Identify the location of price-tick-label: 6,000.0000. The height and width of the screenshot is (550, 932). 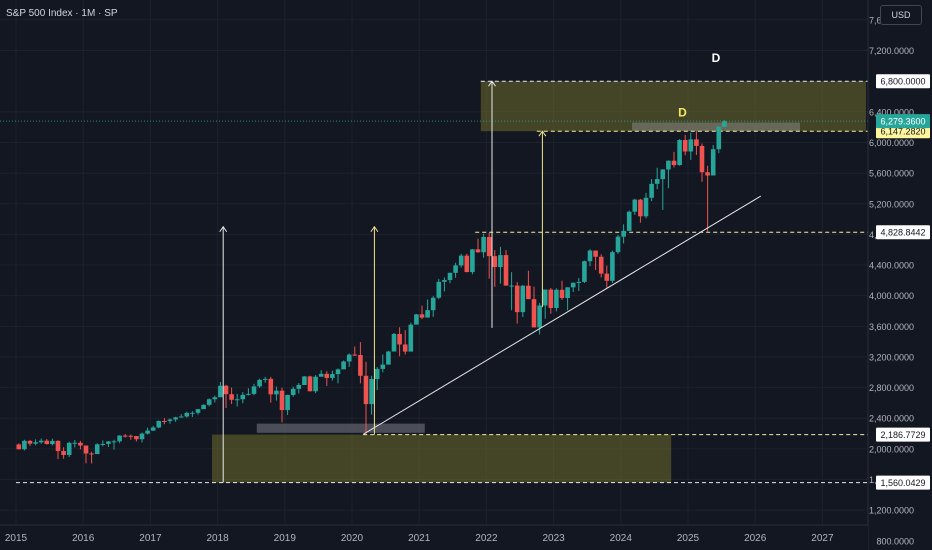
(891, 143).